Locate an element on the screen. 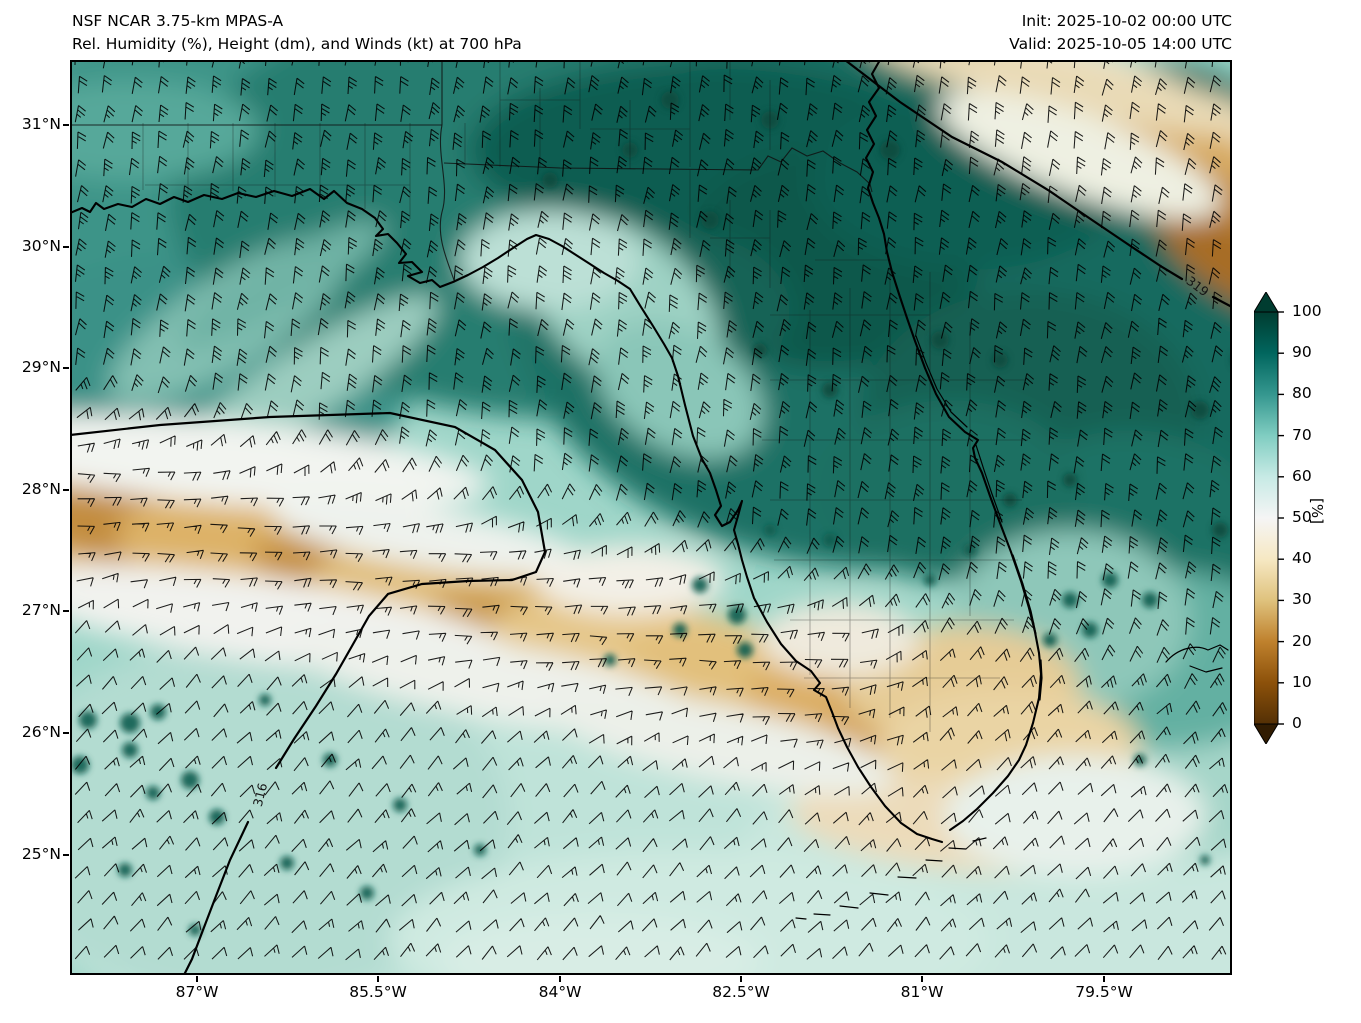  x-tick-label: 87°W is located at coordinates (197, 992).